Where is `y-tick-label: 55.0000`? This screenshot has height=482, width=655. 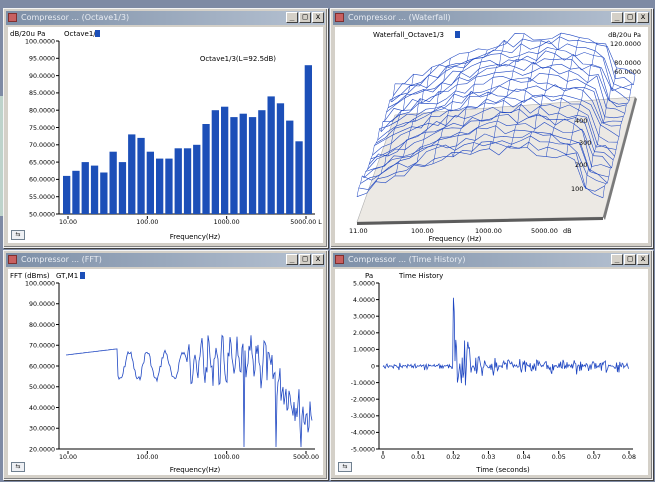 y-tick-label: 55.0000 is located at coordinates (42, 197).